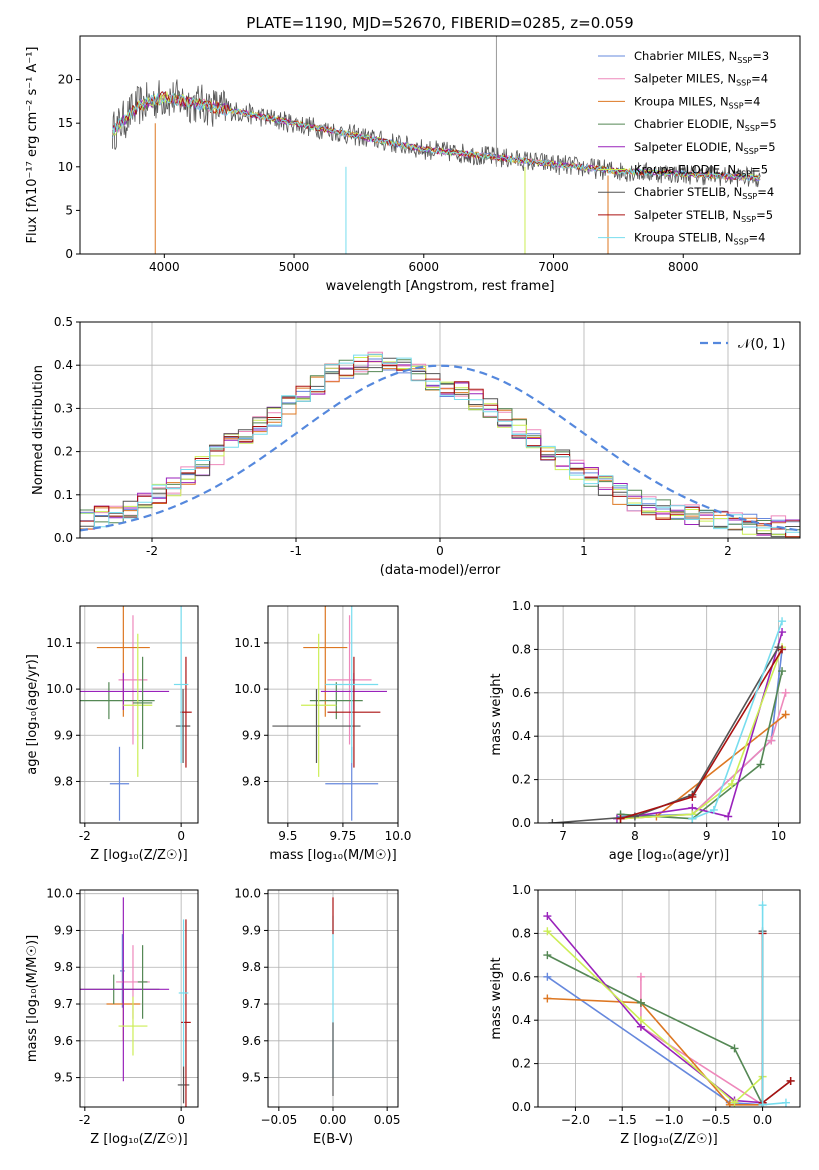  I want to click on x-tick-label: 10, so click(778, 836).